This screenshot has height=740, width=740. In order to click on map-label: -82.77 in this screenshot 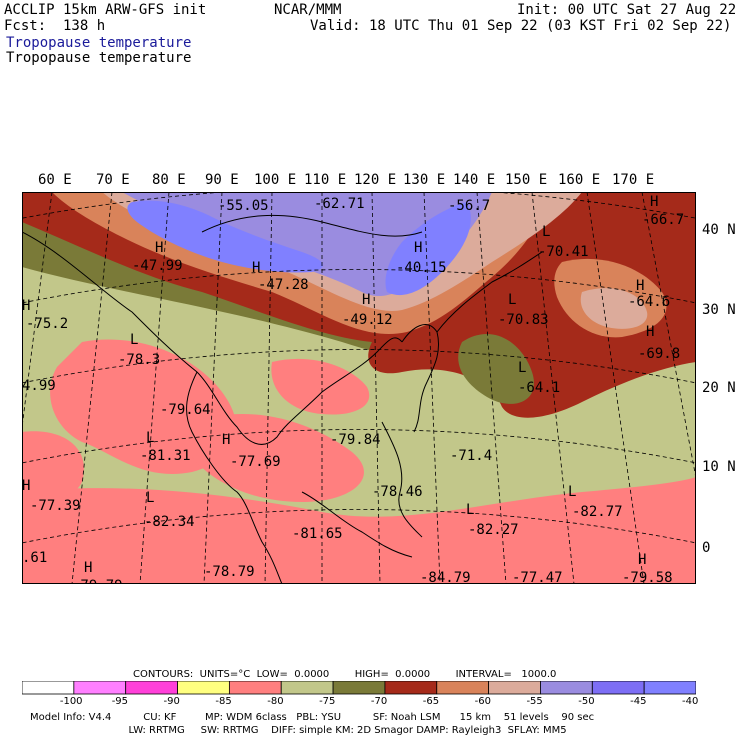, I will do `click(597, 512)`.